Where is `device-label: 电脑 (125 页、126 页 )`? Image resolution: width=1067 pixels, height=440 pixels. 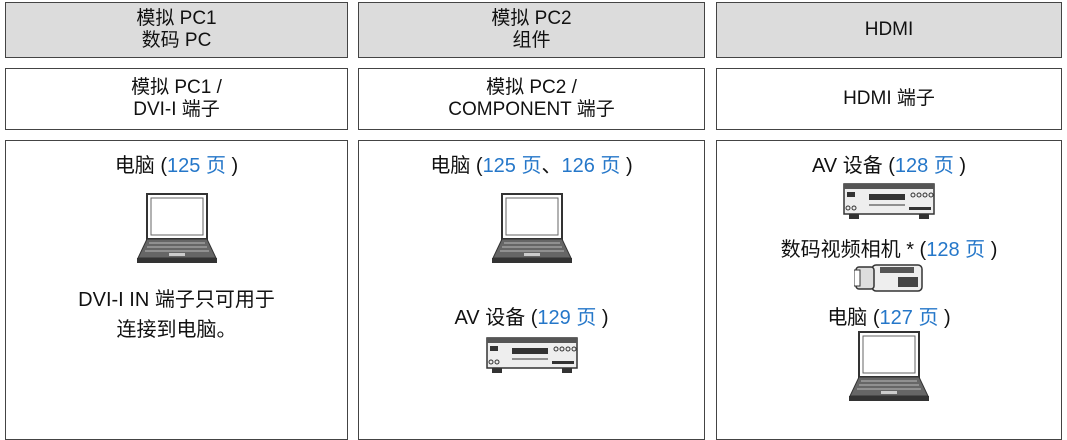 device-label: 电脑 (125 页、126 页 ) is located at coordinates (531, 163).